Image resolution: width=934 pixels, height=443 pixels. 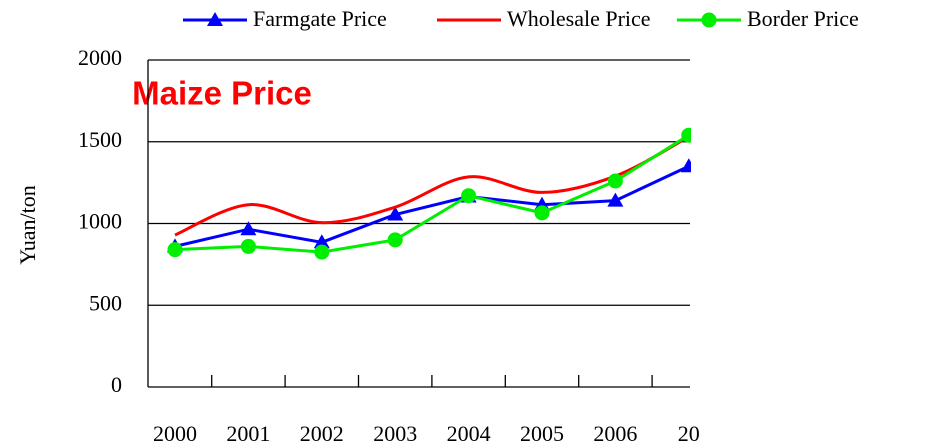 What do you see at coordinates (100, 221) in the screenshot?
I see `y-tick-label: 1000` at bounding box center [100, 221].